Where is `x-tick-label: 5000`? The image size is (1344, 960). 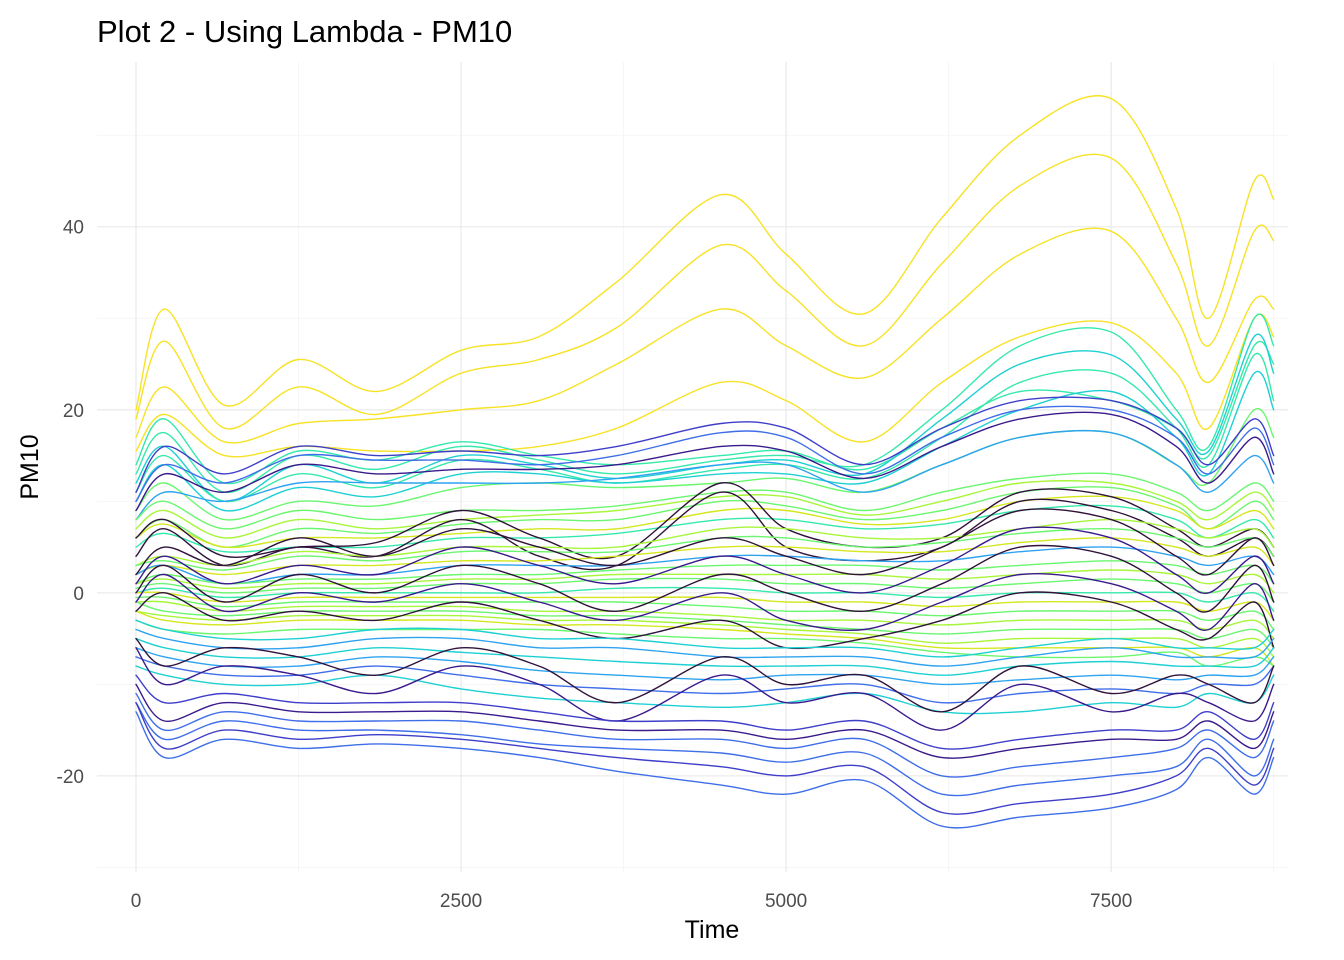 x-tick-label: 5000 is located at coordinates (786, 901).